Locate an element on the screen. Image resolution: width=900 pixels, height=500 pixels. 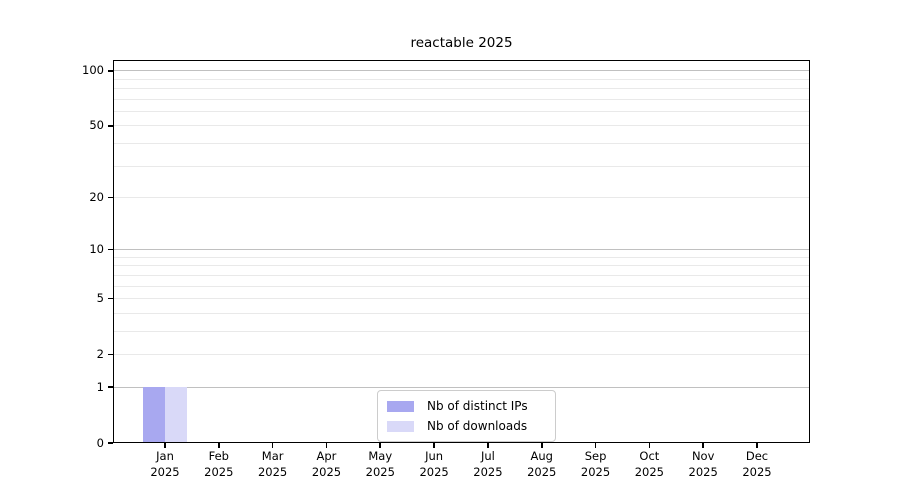
x-tick-label-jul: Jul 2025 is located at coordinates (488, 464).